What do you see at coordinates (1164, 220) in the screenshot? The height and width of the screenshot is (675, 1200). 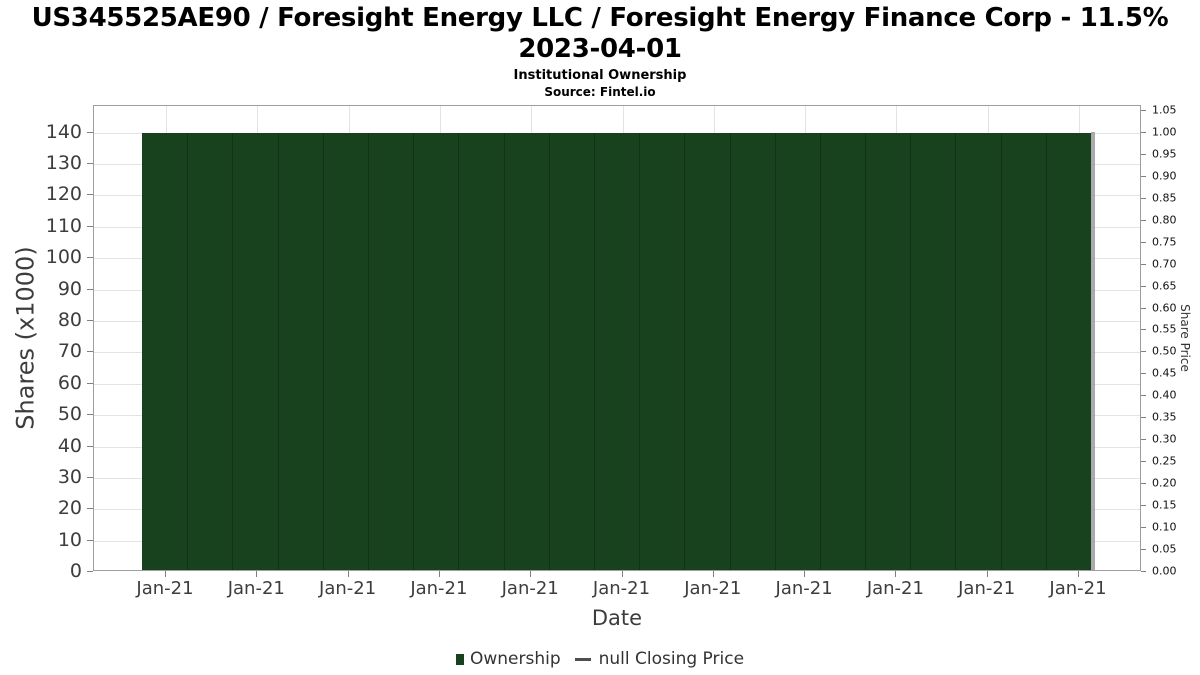 I see `right-tick-label: 0.80` at bounding box center [1164, 220].